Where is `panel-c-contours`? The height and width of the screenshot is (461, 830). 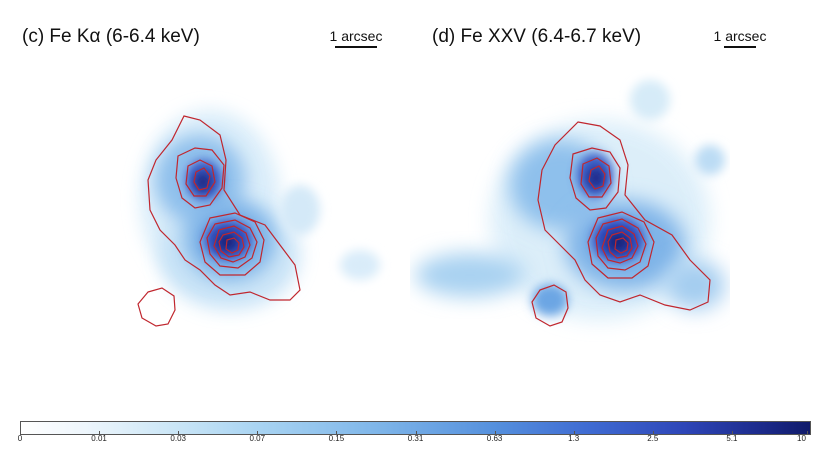
panel-c-contours is located at coordinates (219, 221).